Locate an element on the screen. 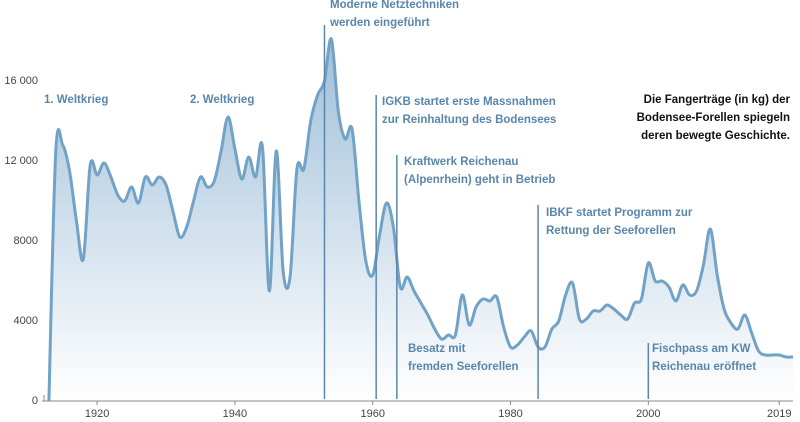 The image size is (800, 422). description: deren bewegte Geschichte. is located at coordinates (715, 136).